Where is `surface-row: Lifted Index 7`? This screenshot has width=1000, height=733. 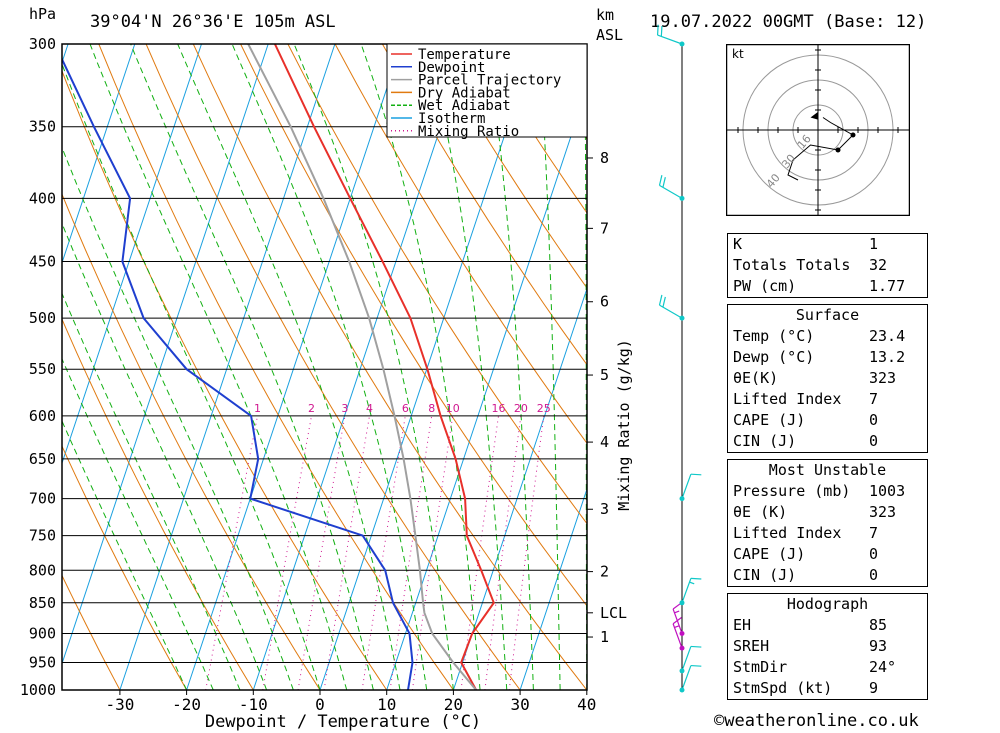 surface-row: Lifted Index 7 is located at coordinates (827, 399).